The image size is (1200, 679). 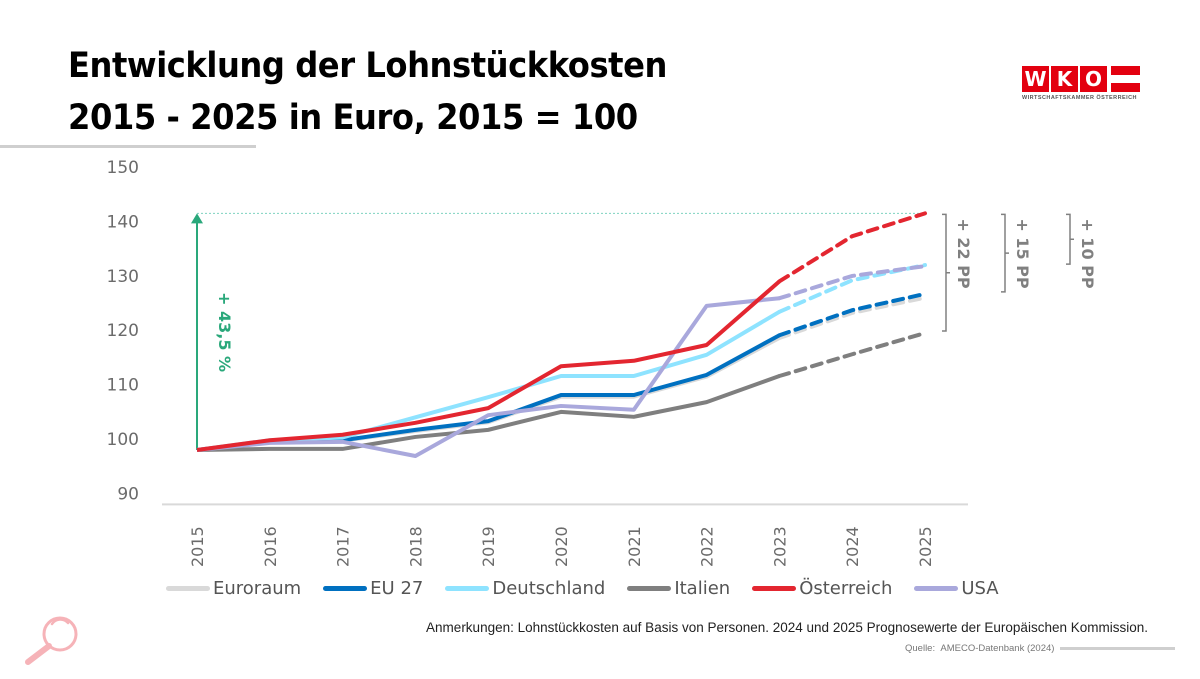 I want to click on series-forecast-line-deutschland, so click(x=852, y=288).